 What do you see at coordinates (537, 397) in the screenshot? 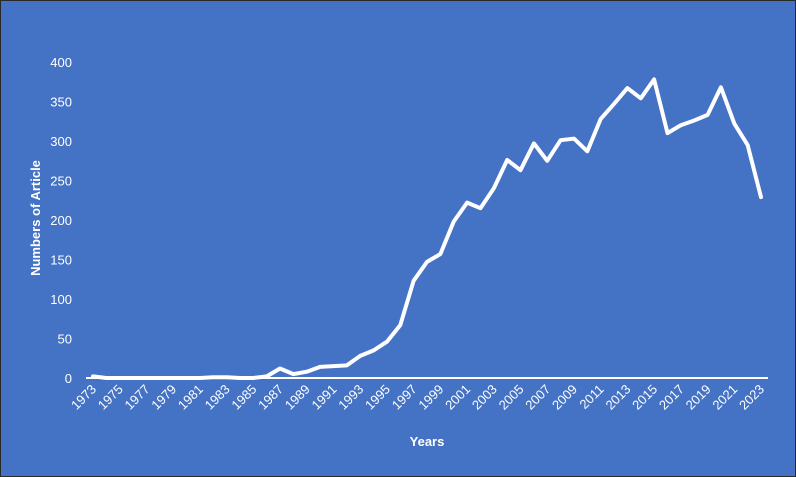
I see `x-tick-label: 2007` at bounding box center [537, 397].